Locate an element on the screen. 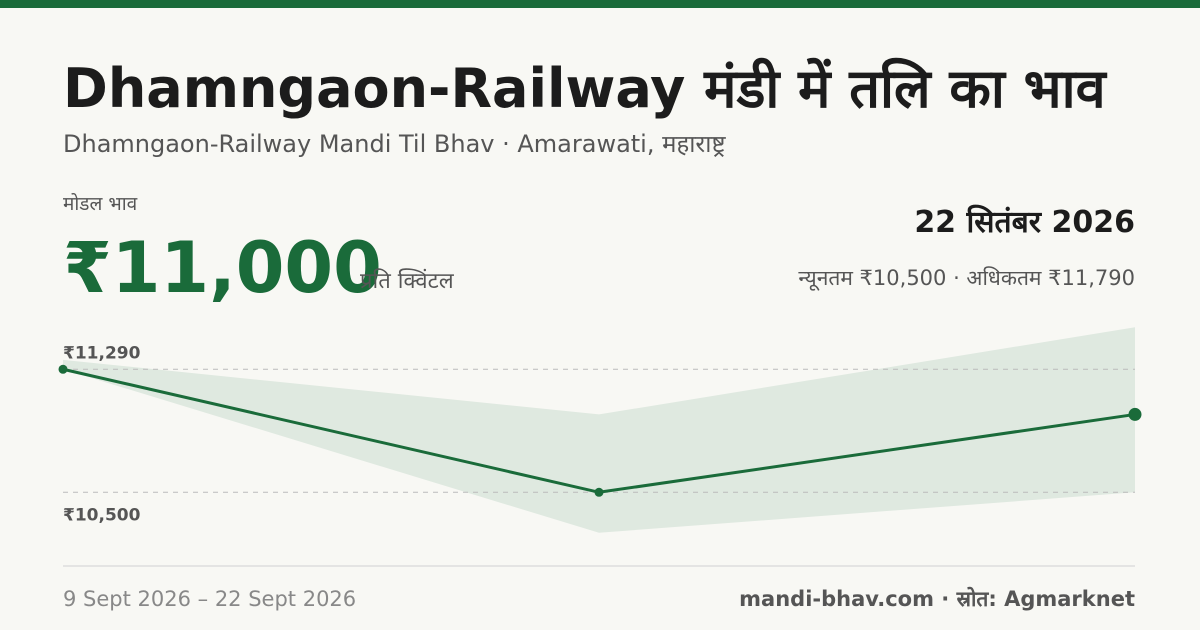 The height and width of the screenshot is (630, 1200). price: ₹11,000 is located at coordinates (222, 268).